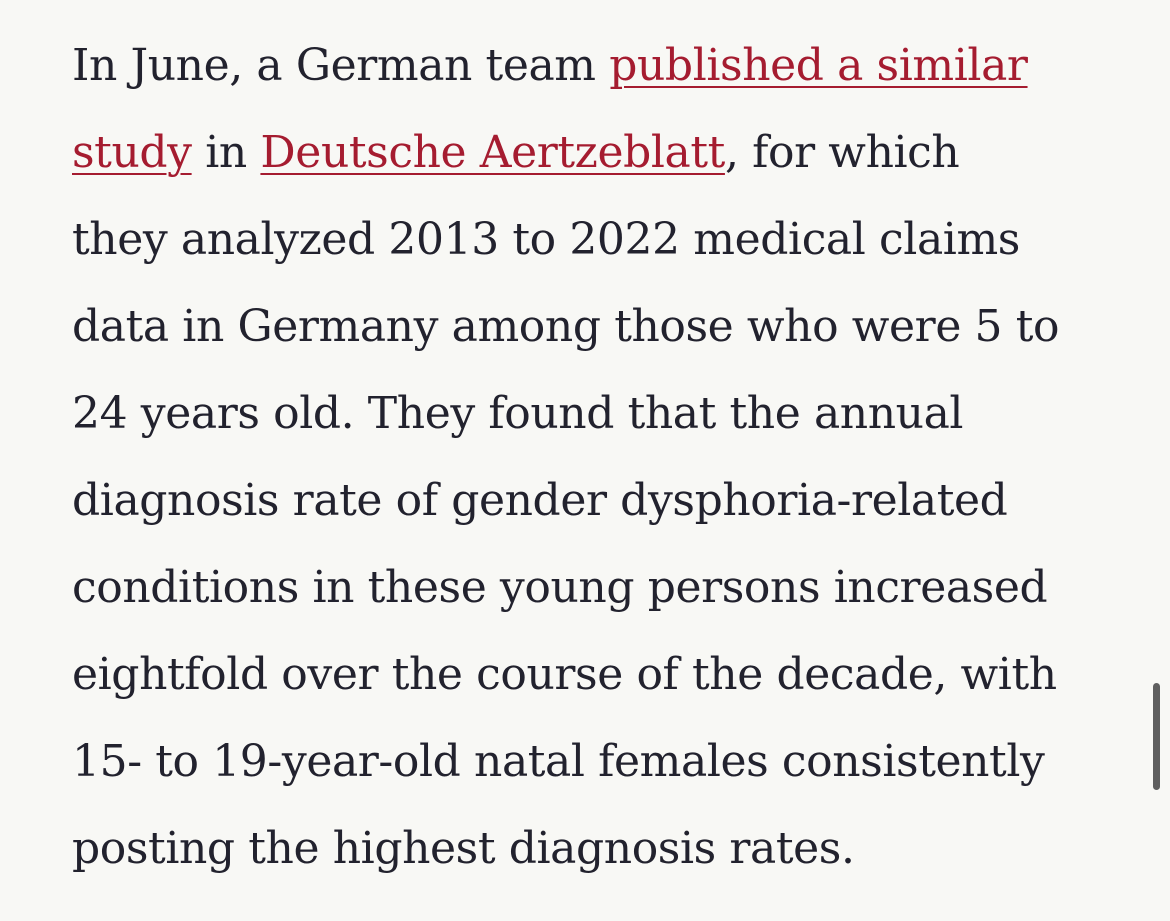  Describe the element at coordinates (463, 848) in the screenshot. I see `paragraph-line-10: posting the highest diagnosis rates.` at that location.